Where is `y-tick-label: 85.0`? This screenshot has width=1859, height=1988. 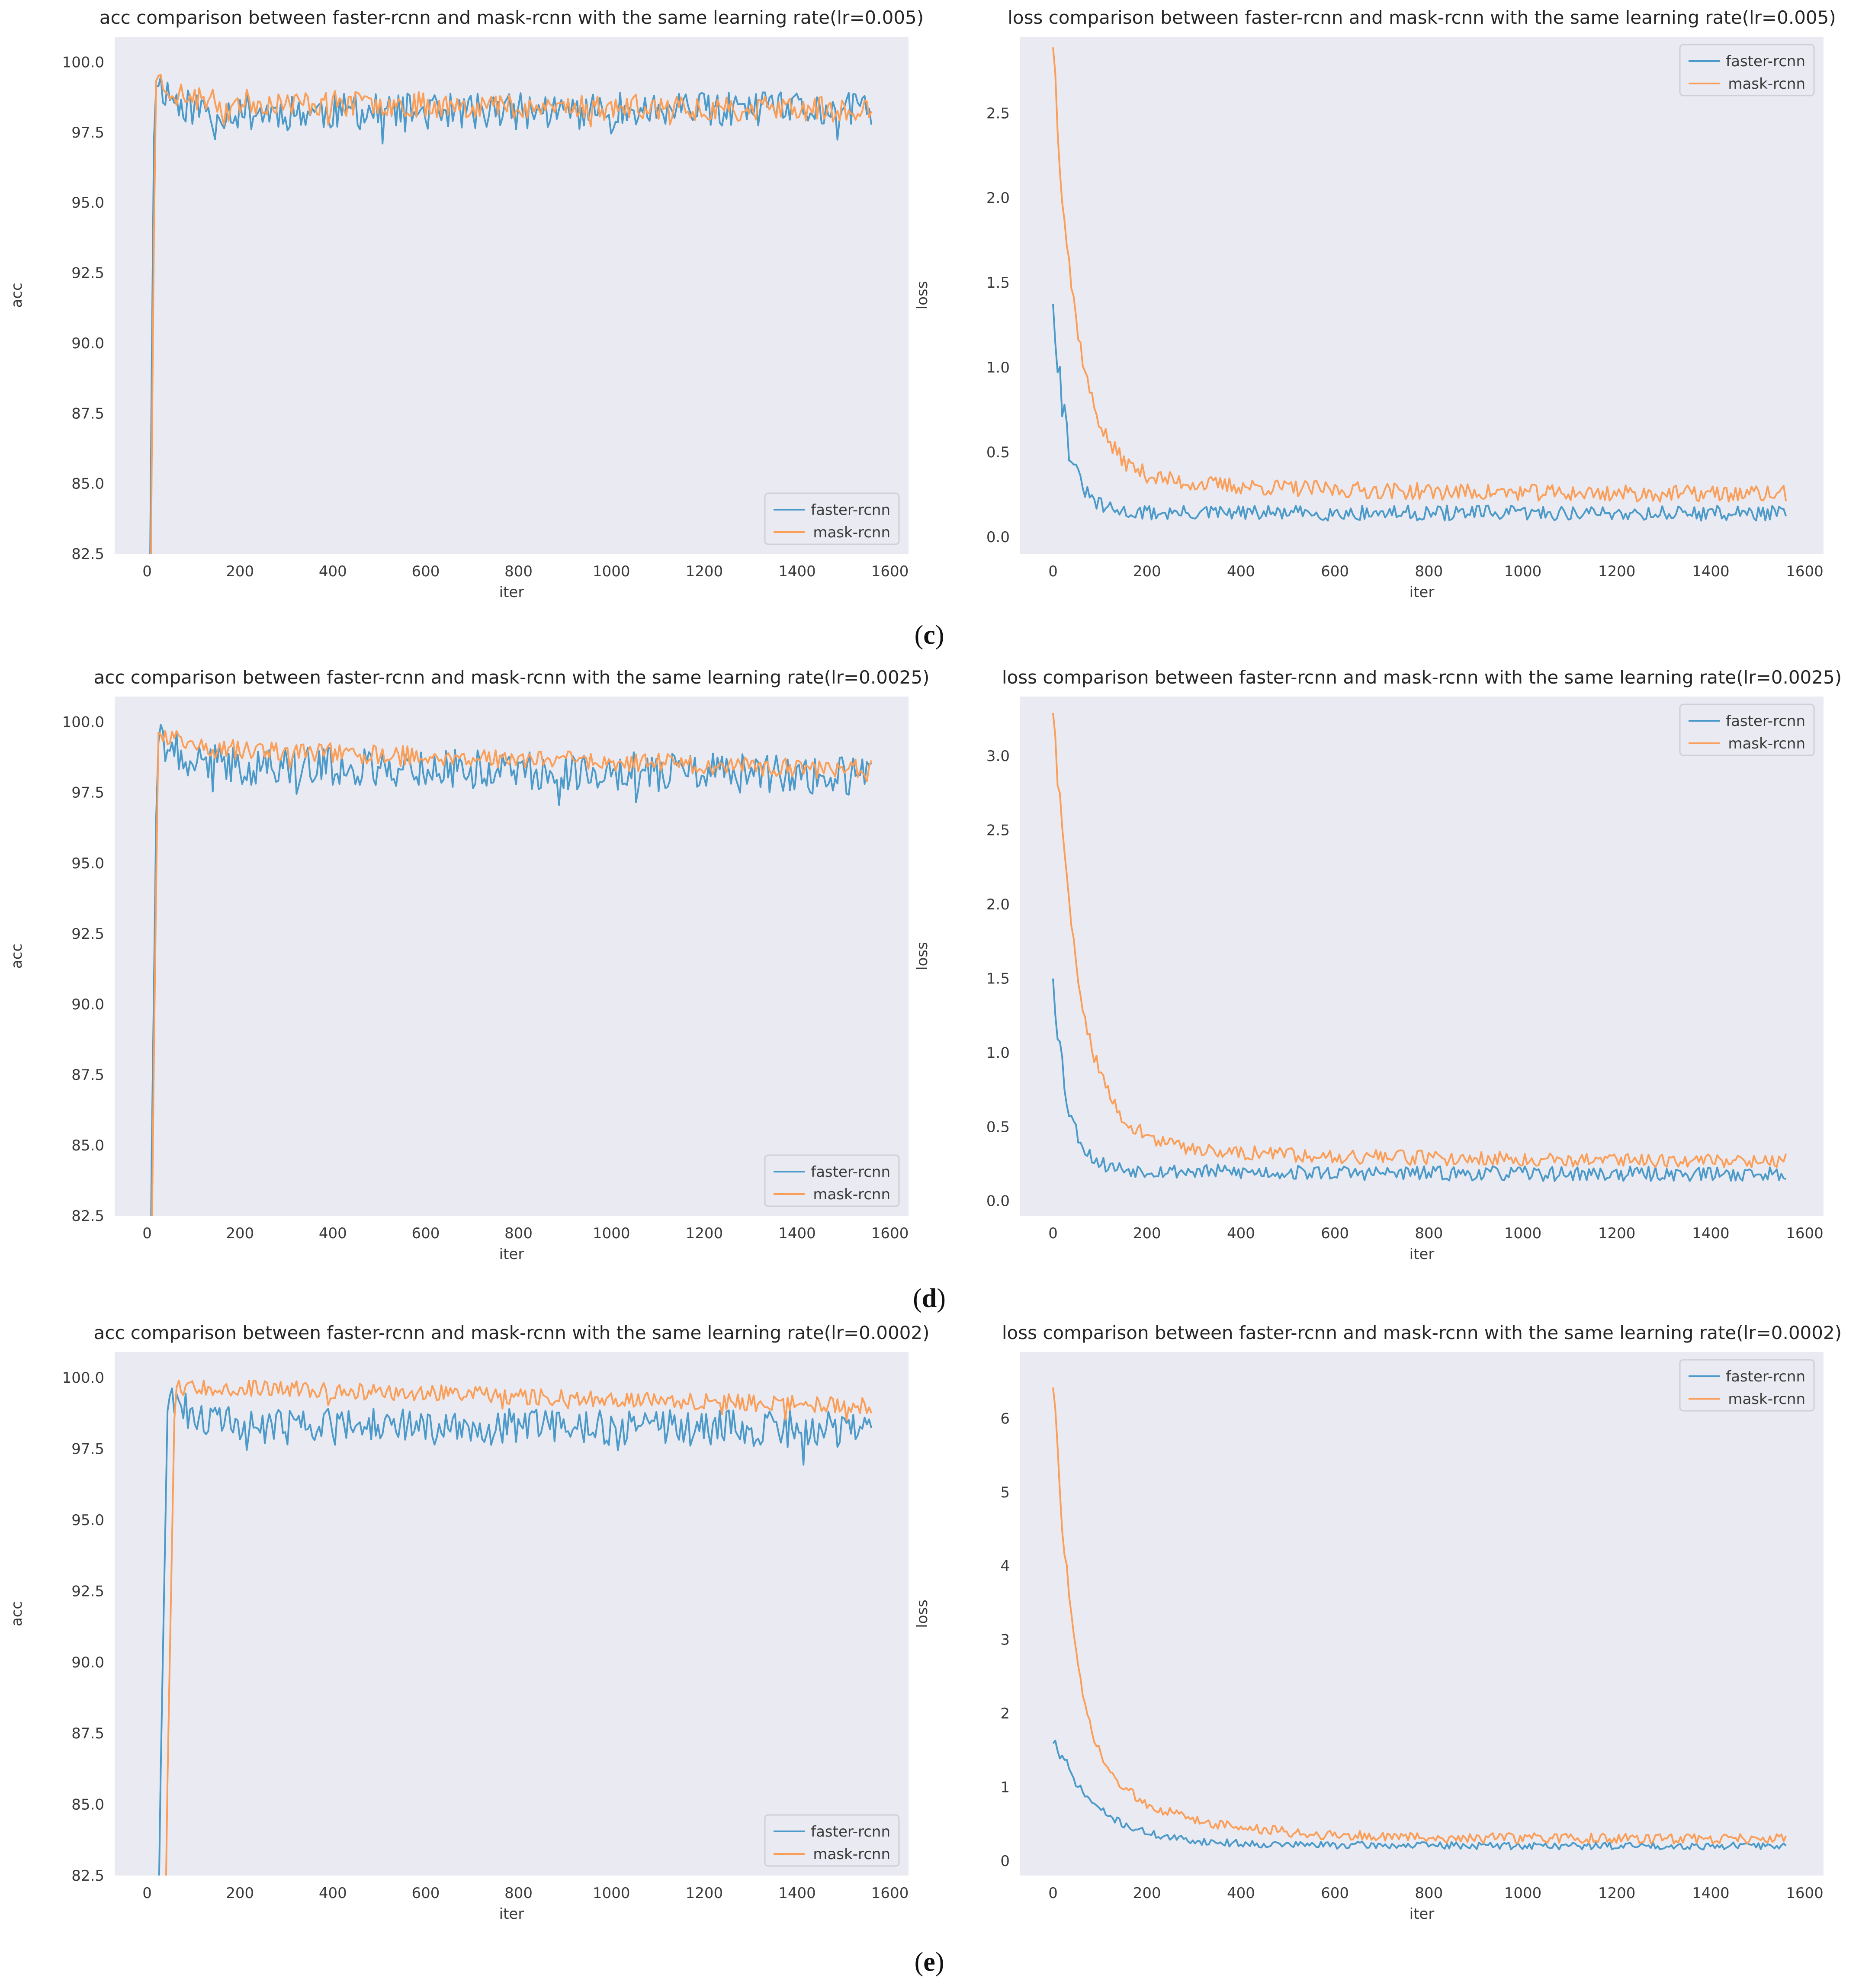
y-tick-label: 85.0 is located at coordinates (87, 1805).